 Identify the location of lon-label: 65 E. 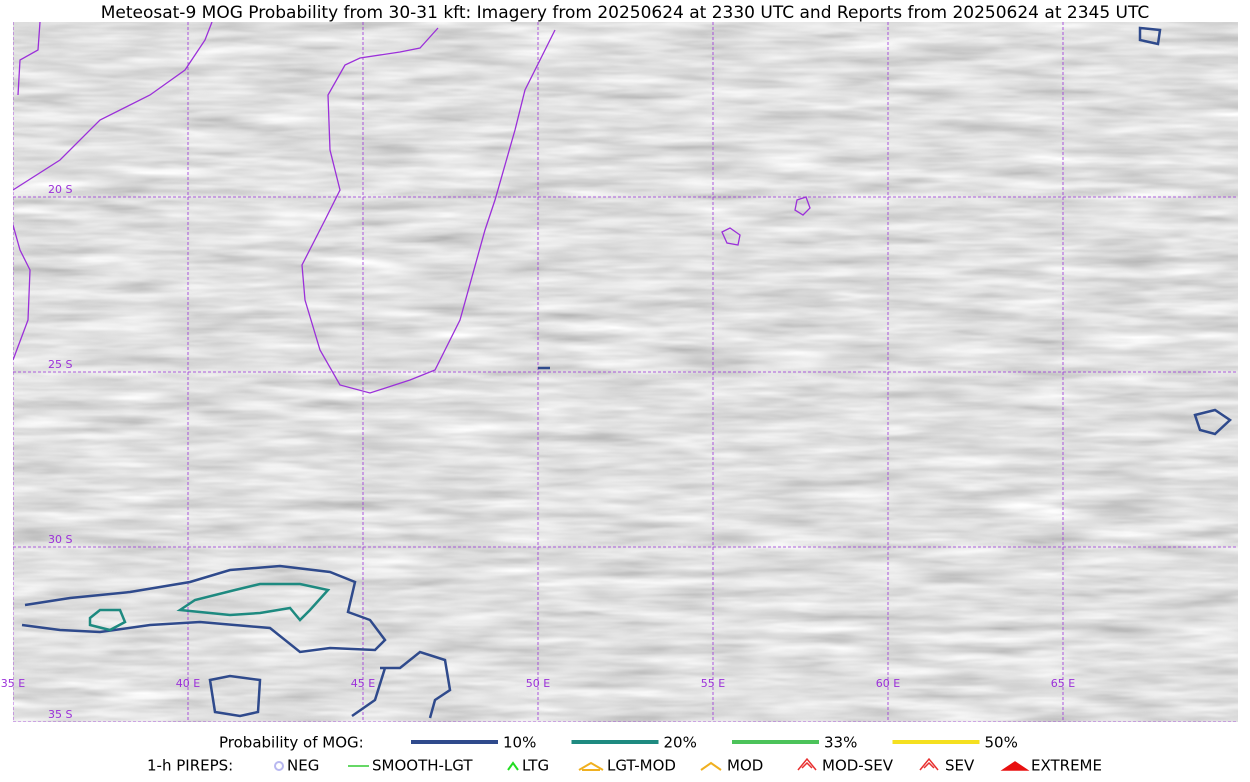
(1063, 683).